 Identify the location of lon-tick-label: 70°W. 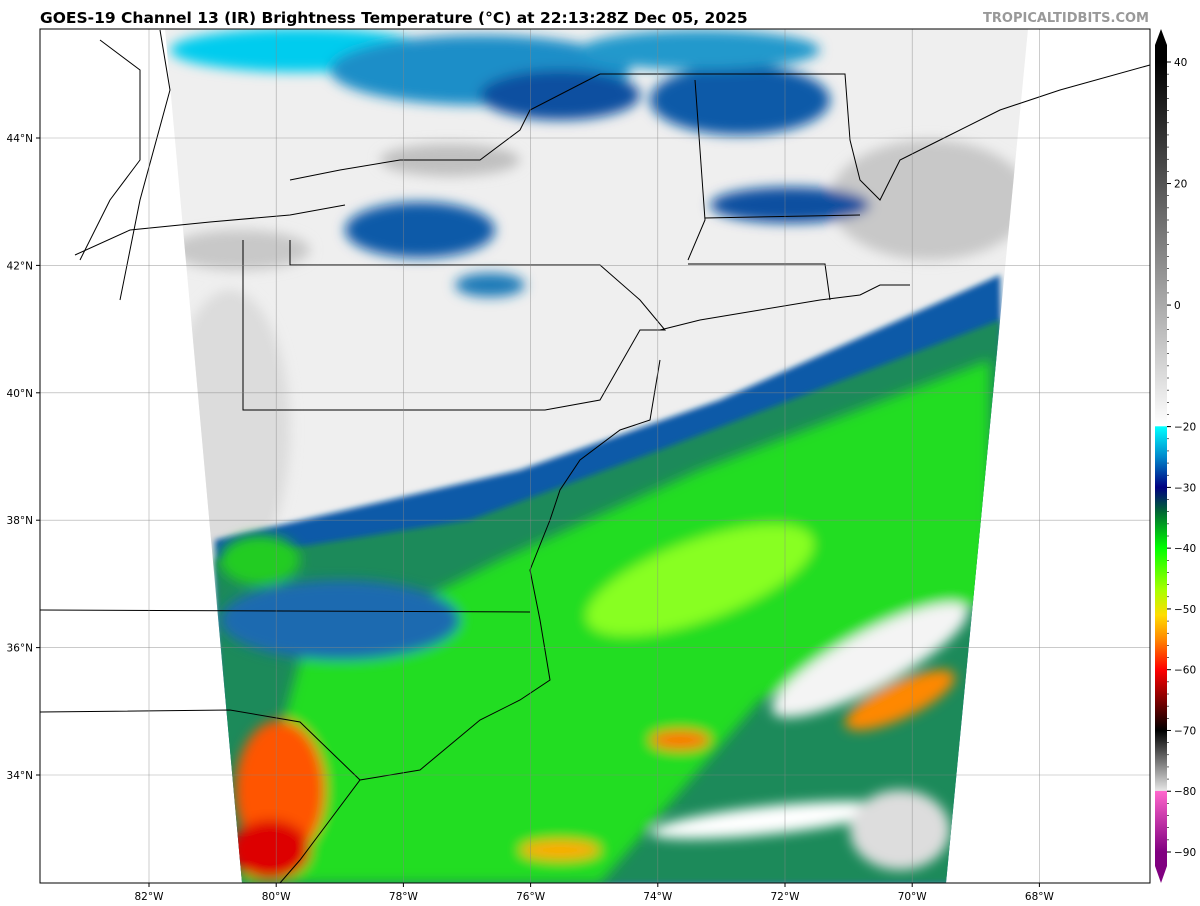
(913, 897).